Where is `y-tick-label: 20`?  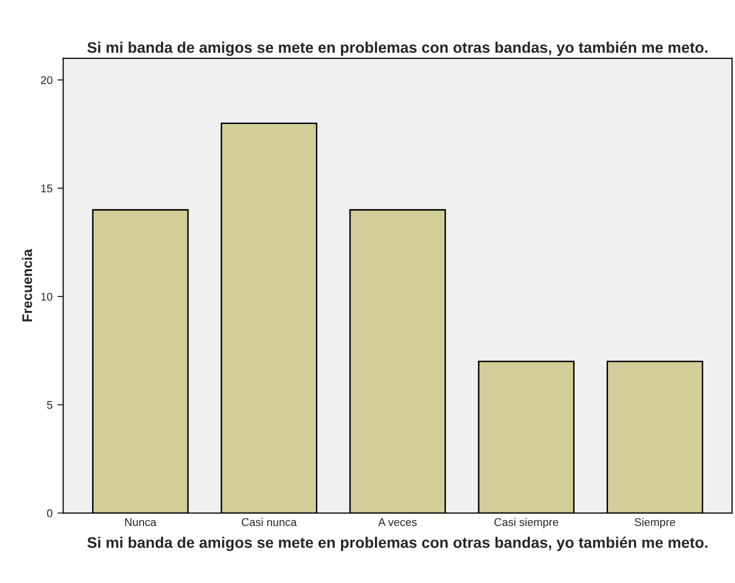 y-tick-label: 20 is located at coordinates (46, 80).